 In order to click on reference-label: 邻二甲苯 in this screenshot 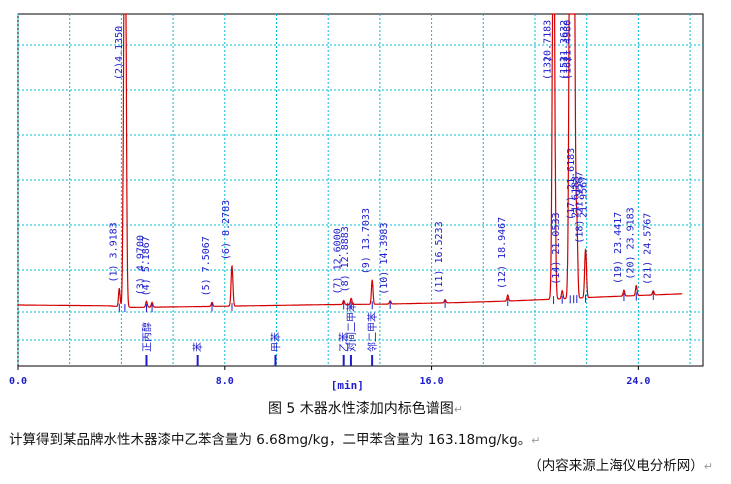, I will do `click(372, 332)`.